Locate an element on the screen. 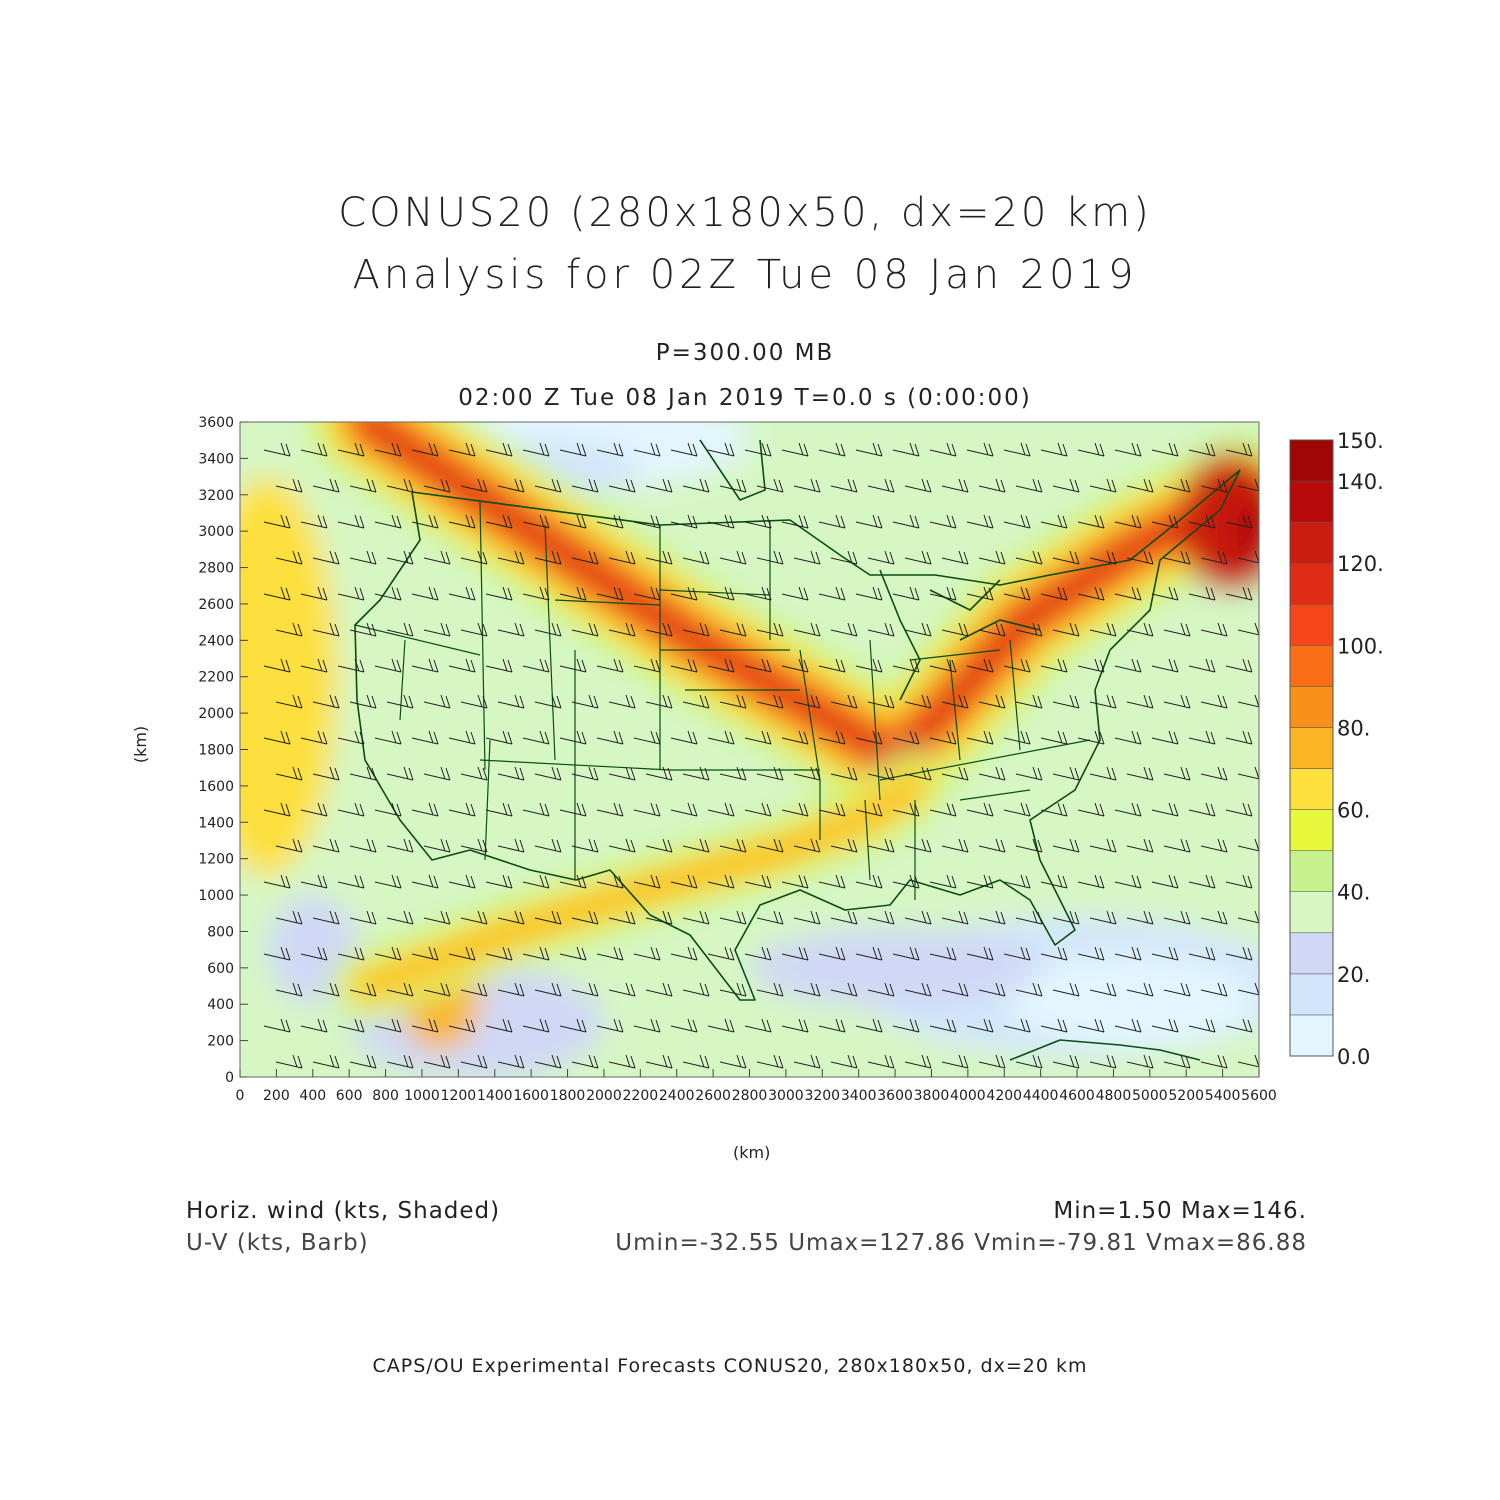 This screenshot has height=1500, width=1500. x-tick-label: 3000 is located at coordinates (786, 1096).